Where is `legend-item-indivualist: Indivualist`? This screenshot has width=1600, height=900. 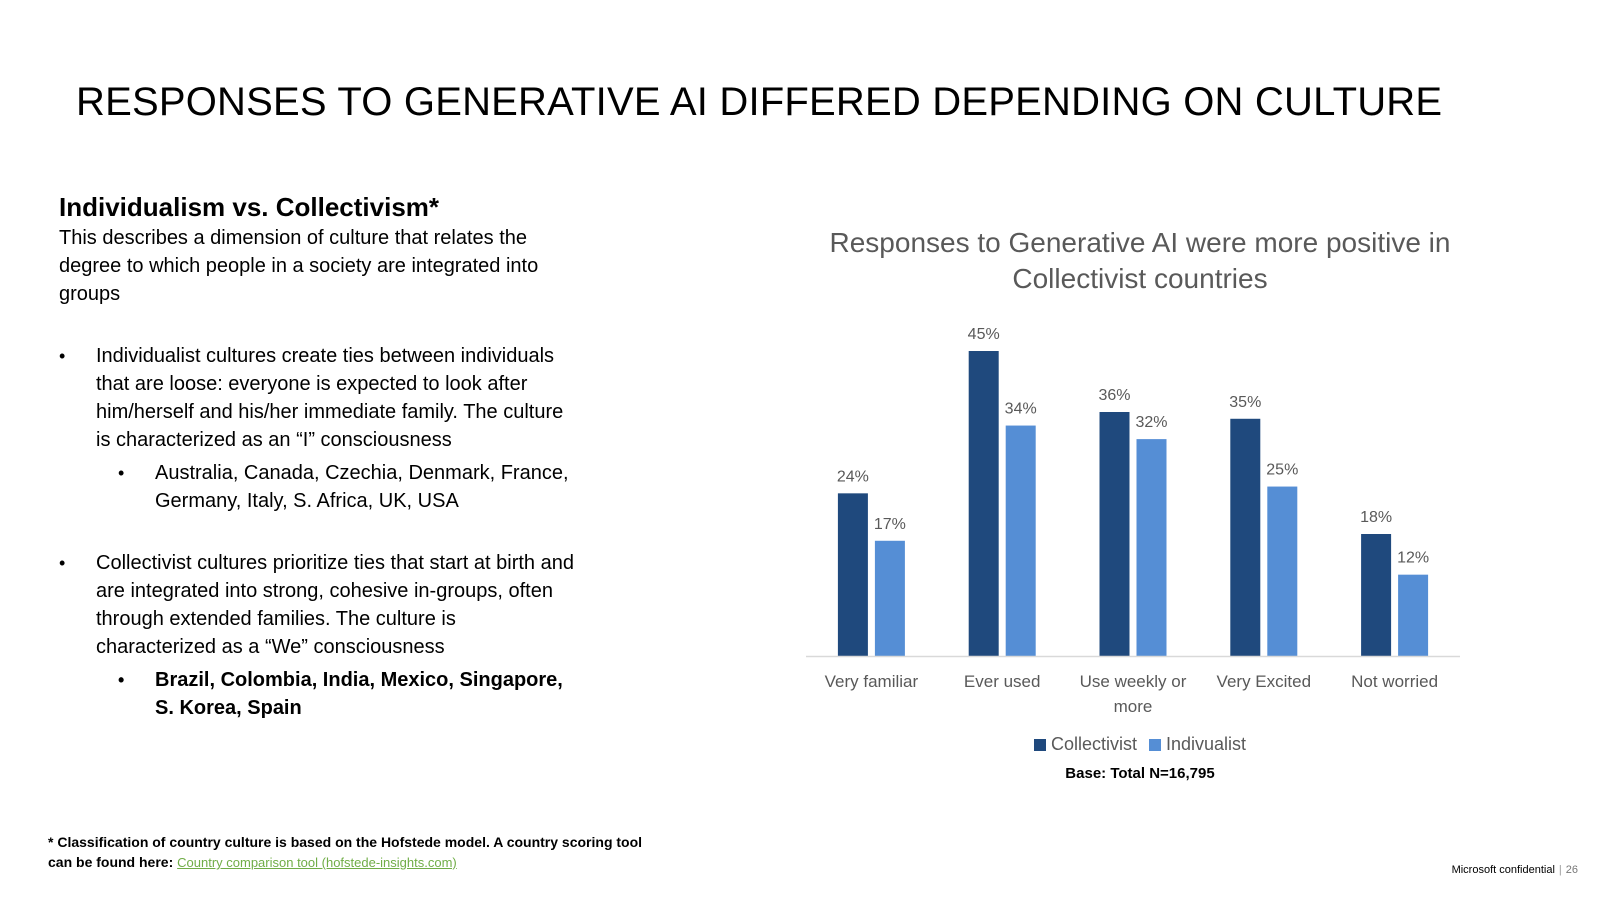
legend-item-indivualist: Indivualist is located at coordinates (1197, 744).